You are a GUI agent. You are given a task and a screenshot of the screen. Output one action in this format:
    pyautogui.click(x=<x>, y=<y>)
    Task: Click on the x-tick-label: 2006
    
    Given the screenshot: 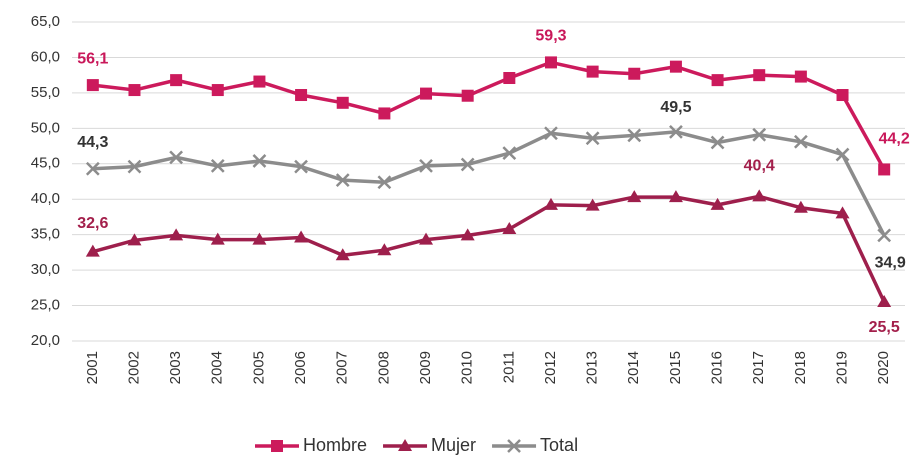 What is the action you would take?
    pyautogui.click(x=300, y=367)
    